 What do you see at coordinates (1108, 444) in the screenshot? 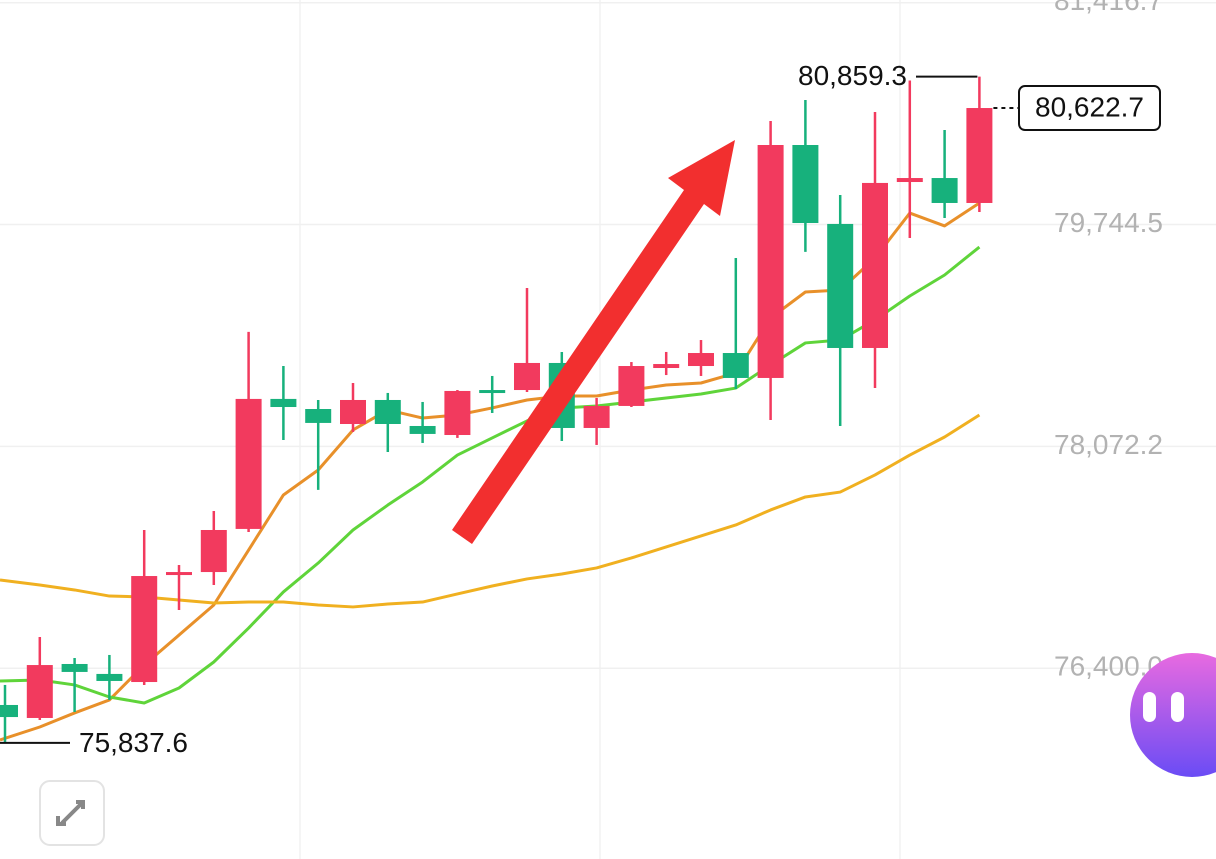
I see `y-tick-label: 78,072.2` at bounding box center [1108, 444].